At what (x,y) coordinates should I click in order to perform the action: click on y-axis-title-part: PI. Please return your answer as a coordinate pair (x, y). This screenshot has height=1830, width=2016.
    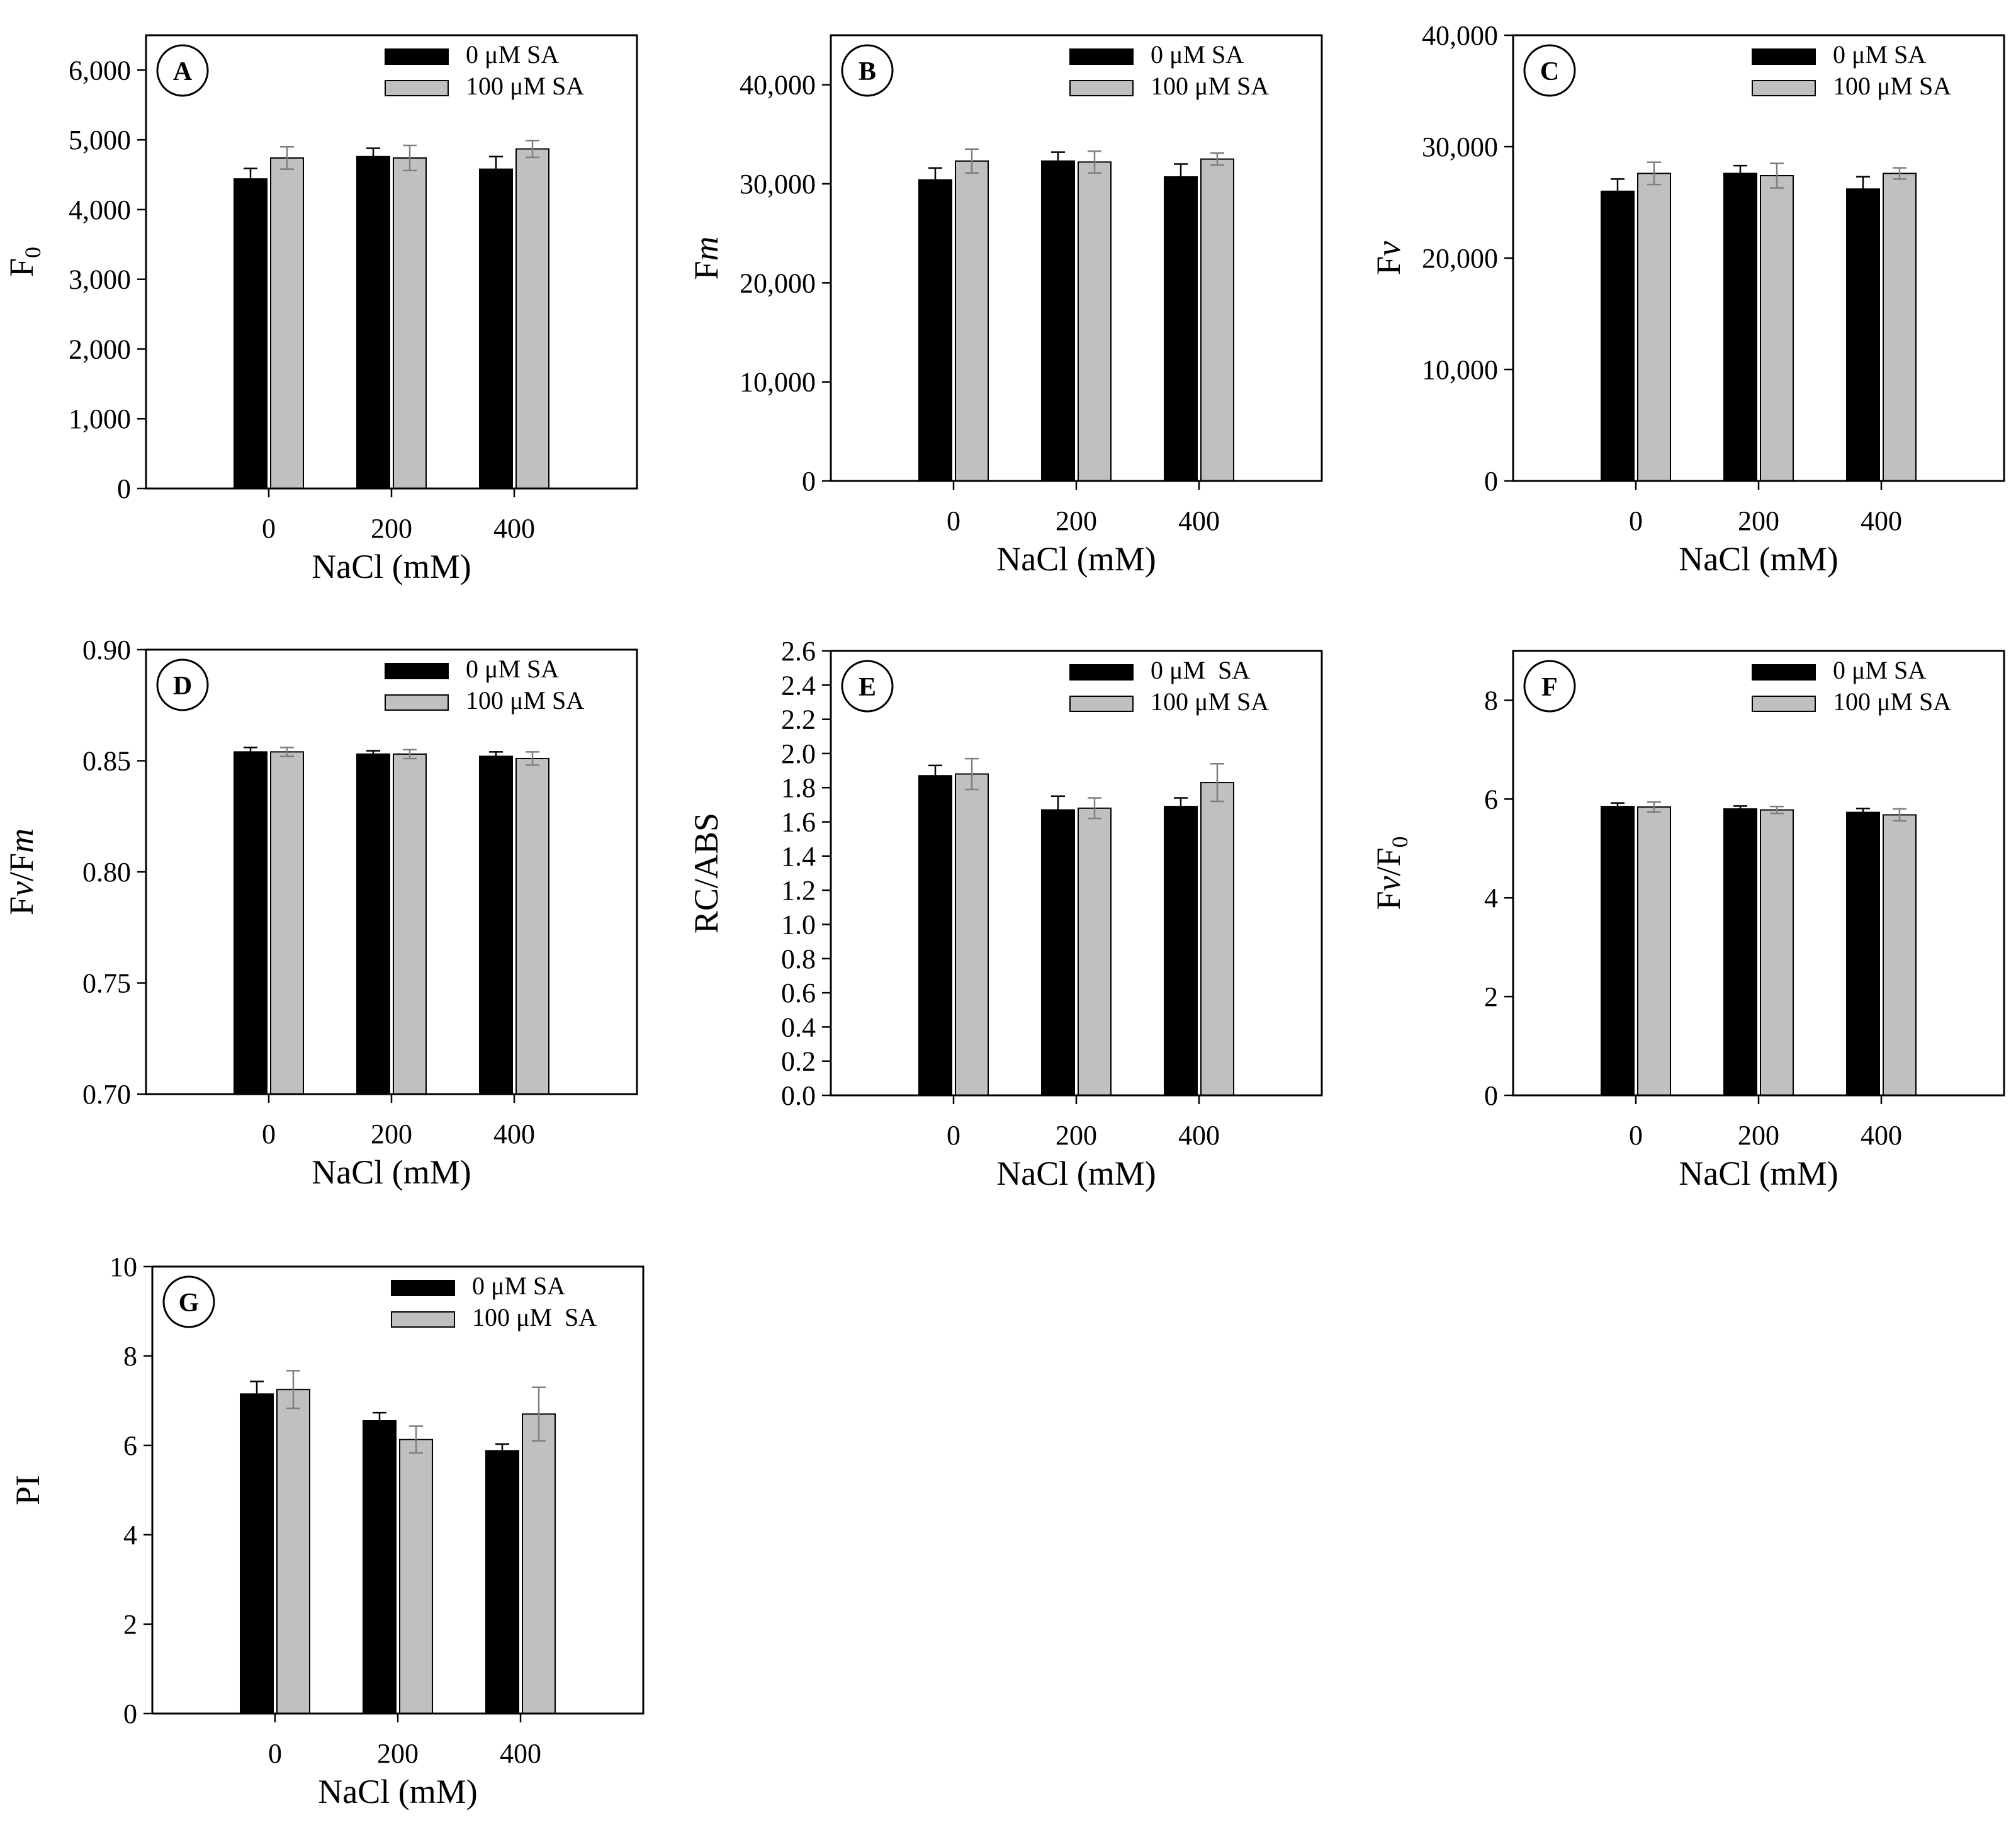
    Looking at the image, I should click on (28, 1490).